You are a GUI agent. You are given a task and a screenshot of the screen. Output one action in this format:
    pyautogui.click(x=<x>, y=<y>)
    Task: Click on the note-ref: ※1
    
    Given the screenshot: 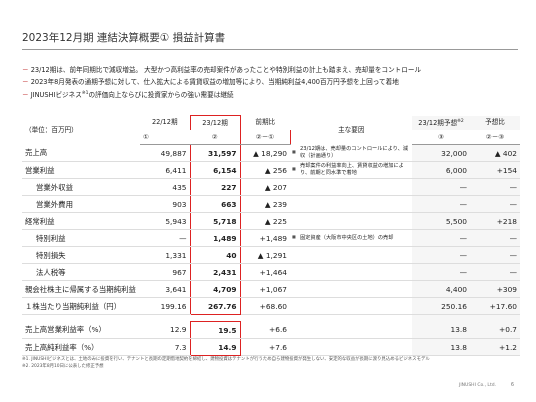 What is the action you would take?
    pyautogui.click(x=85, y=93)
    